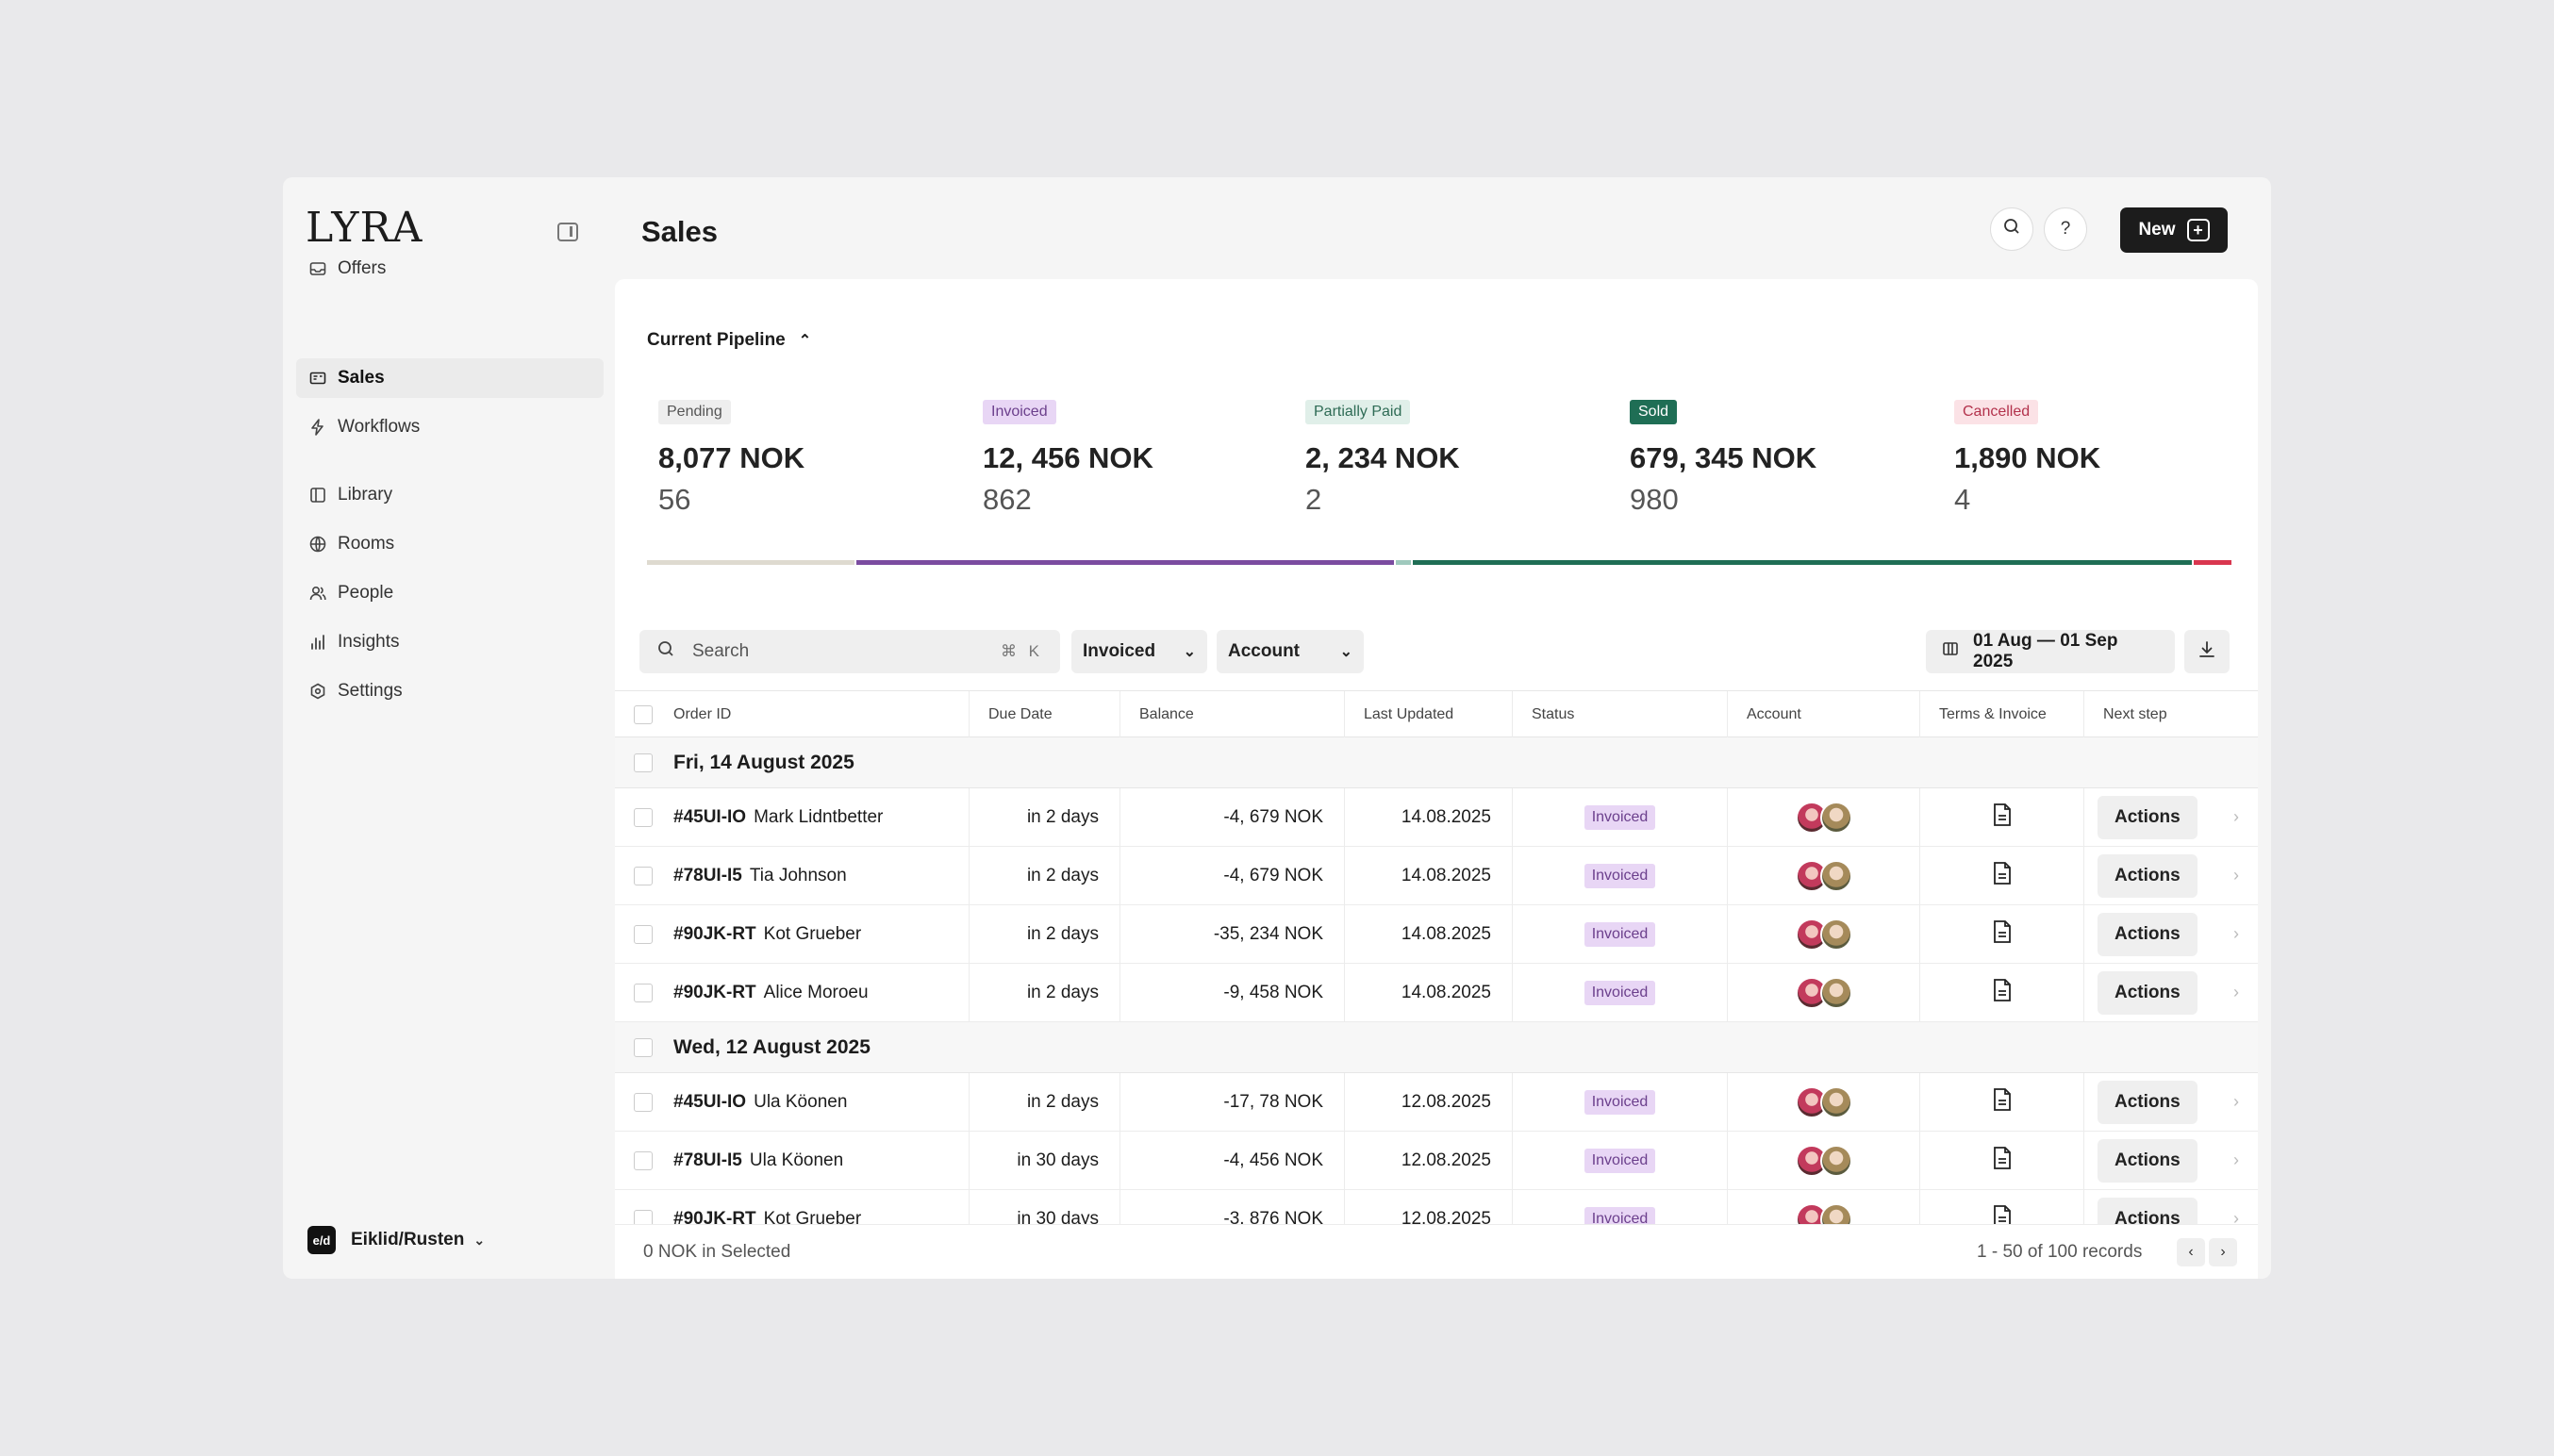  I want to click on search-input: Search ⌘ K, so click(849, 651).